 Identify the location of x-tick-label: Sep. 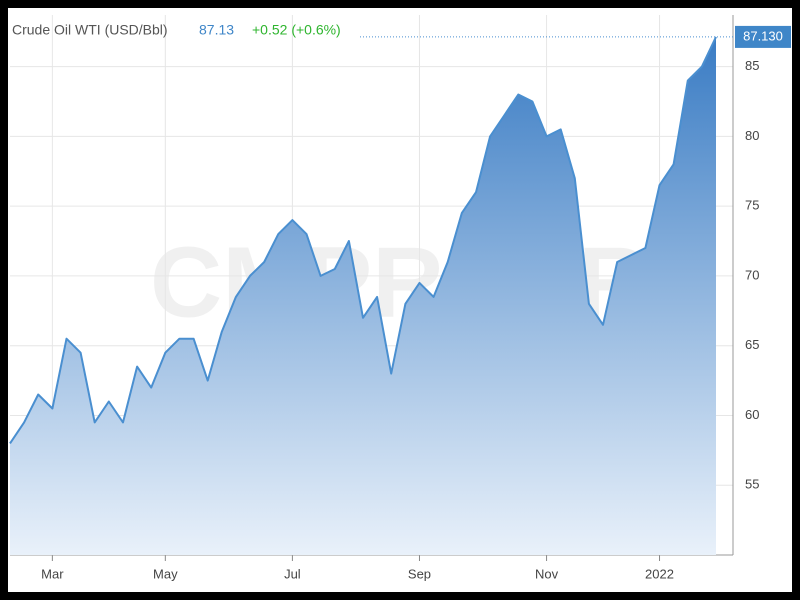
(419, 573).